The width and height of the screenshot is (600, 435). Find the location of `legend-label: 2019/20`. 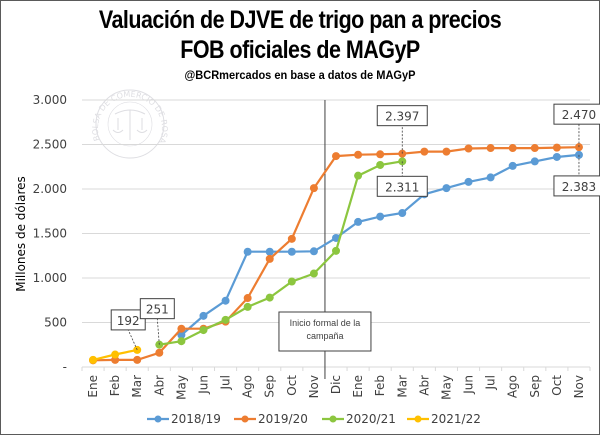

legend-label: 2019/20 is located at coordinates (283, 419).